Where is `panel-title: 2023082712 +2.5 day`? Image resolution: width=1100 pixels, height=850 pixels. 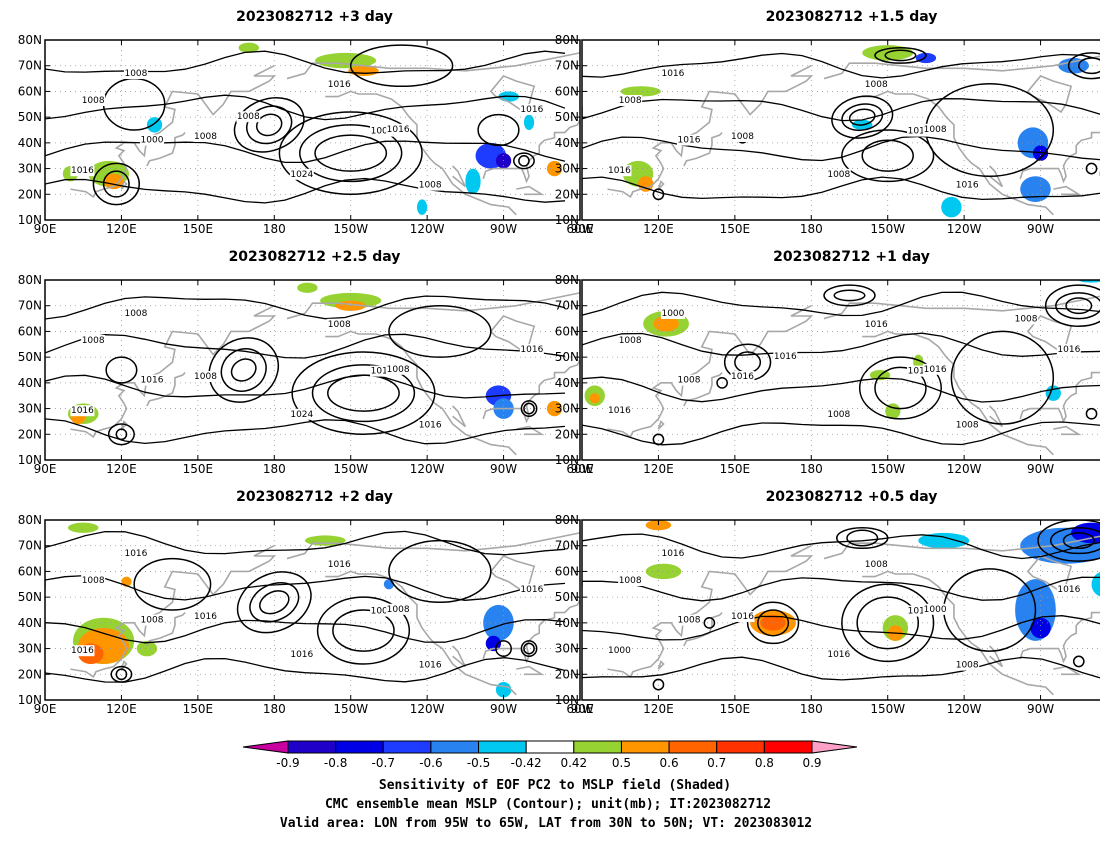
panel-title: 2023082712 +2.5 day is located at coordinates (315, 257).